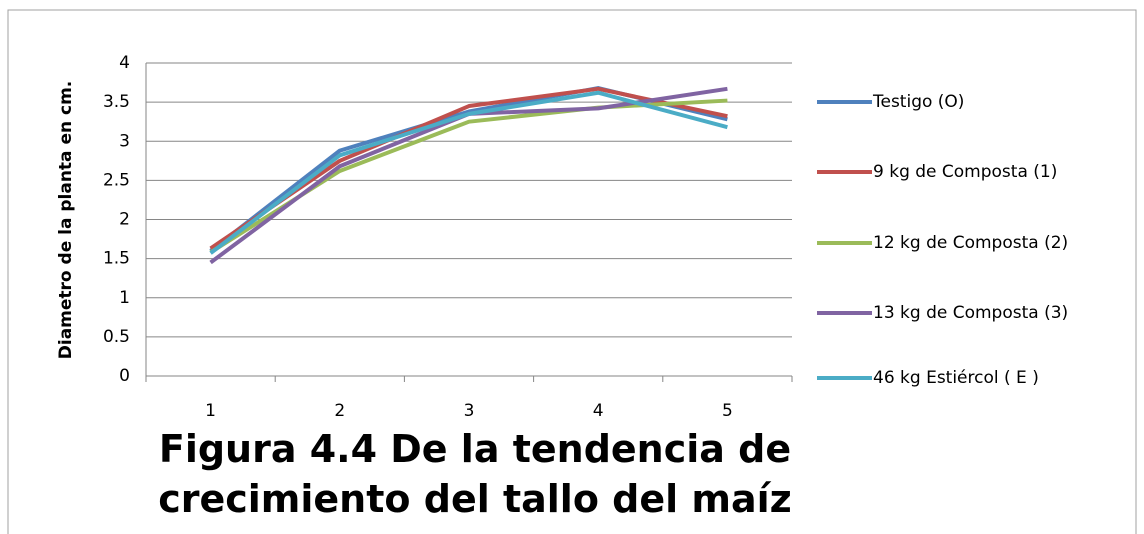 The image size is (1144, 534). I want to click on legend-label: 12 kg de Composta (2), so click(970, 243).